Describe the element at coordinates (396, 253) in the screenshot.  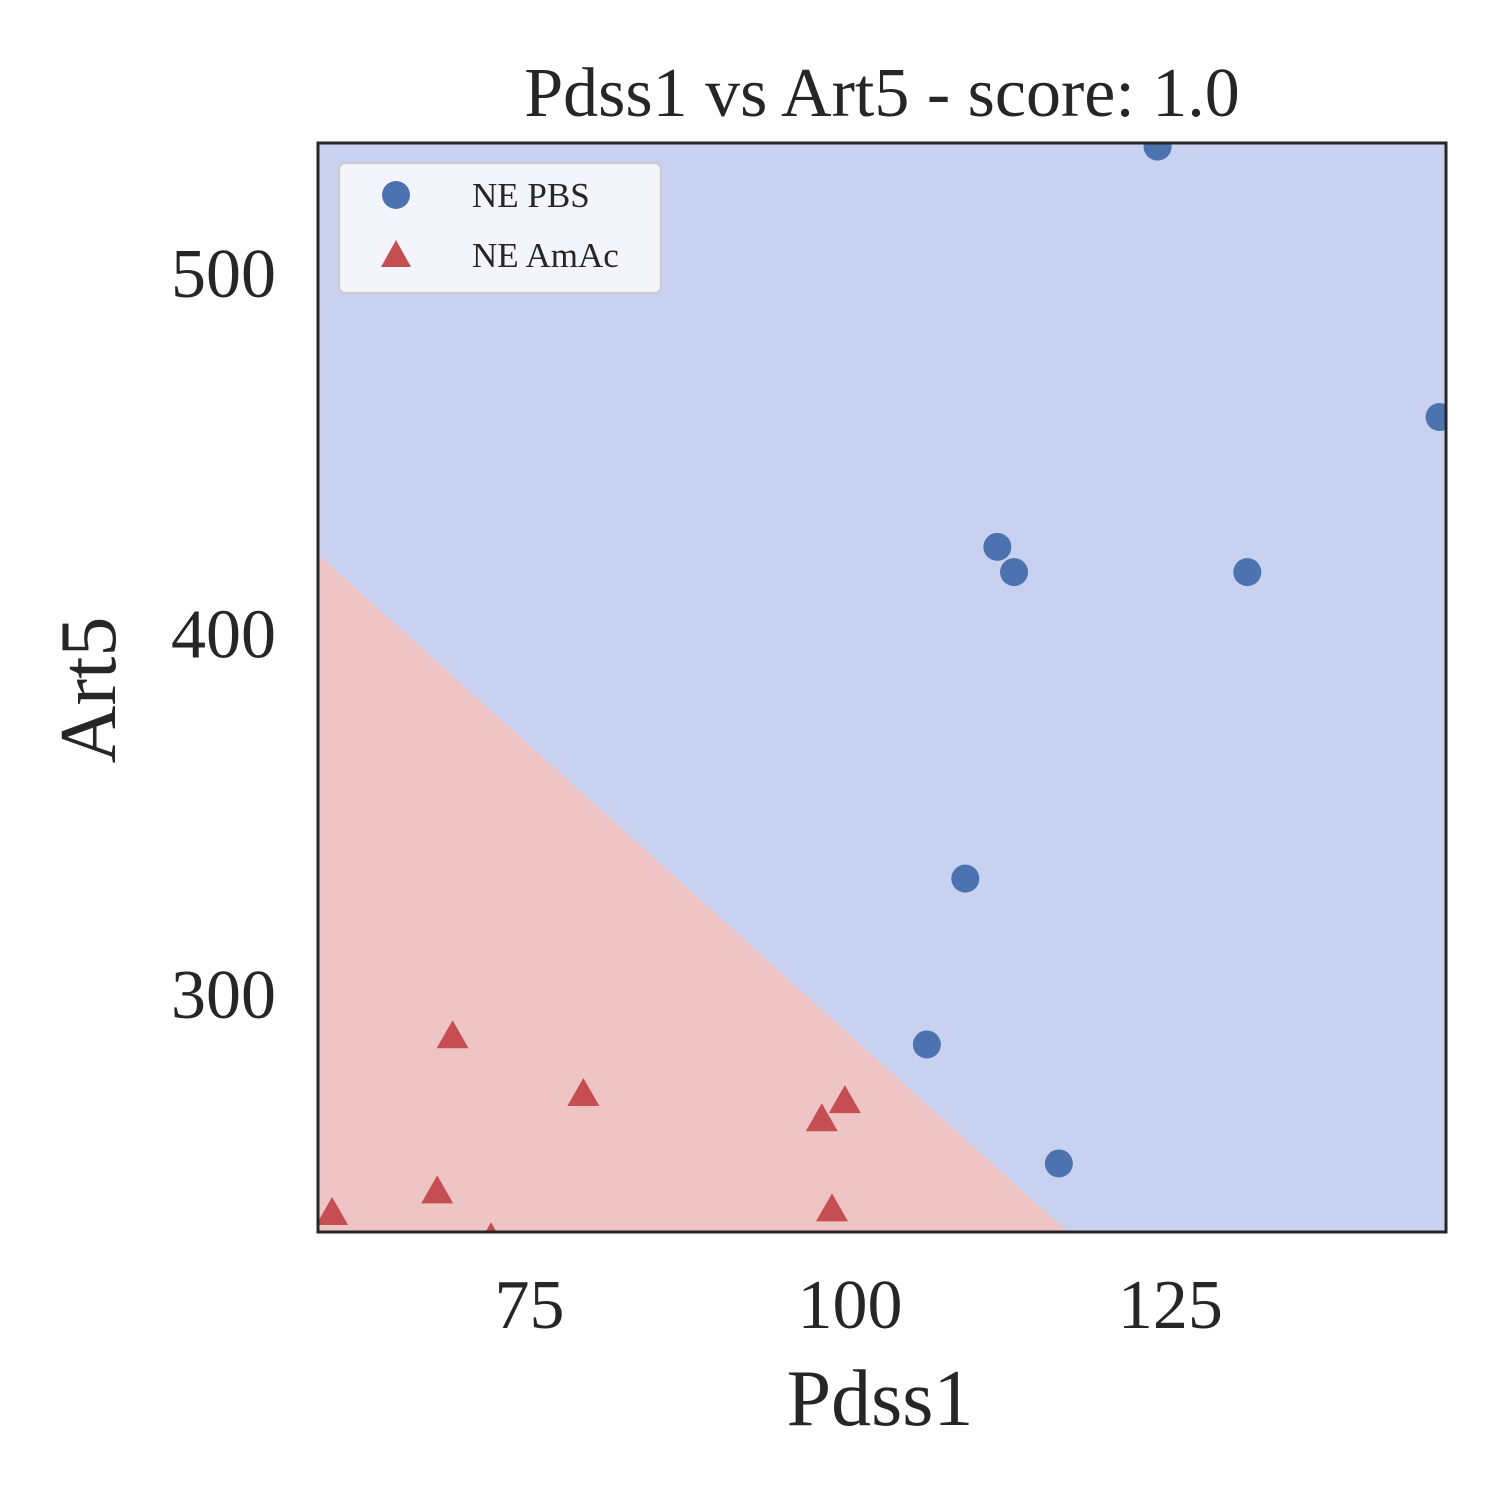
I see `legend-ne-amac-marker` at that location.